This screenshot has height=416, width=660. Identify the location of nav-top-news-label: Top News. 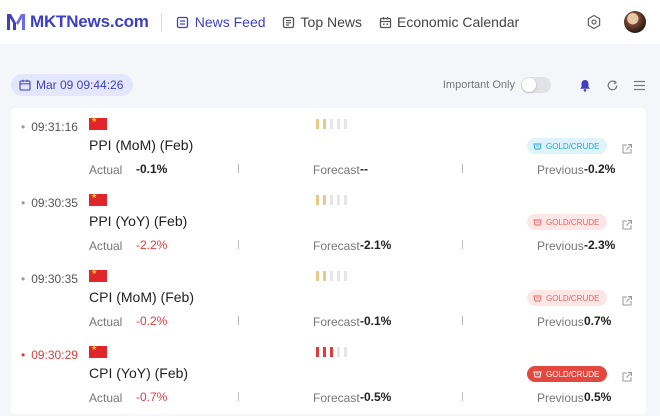
(331, 22).